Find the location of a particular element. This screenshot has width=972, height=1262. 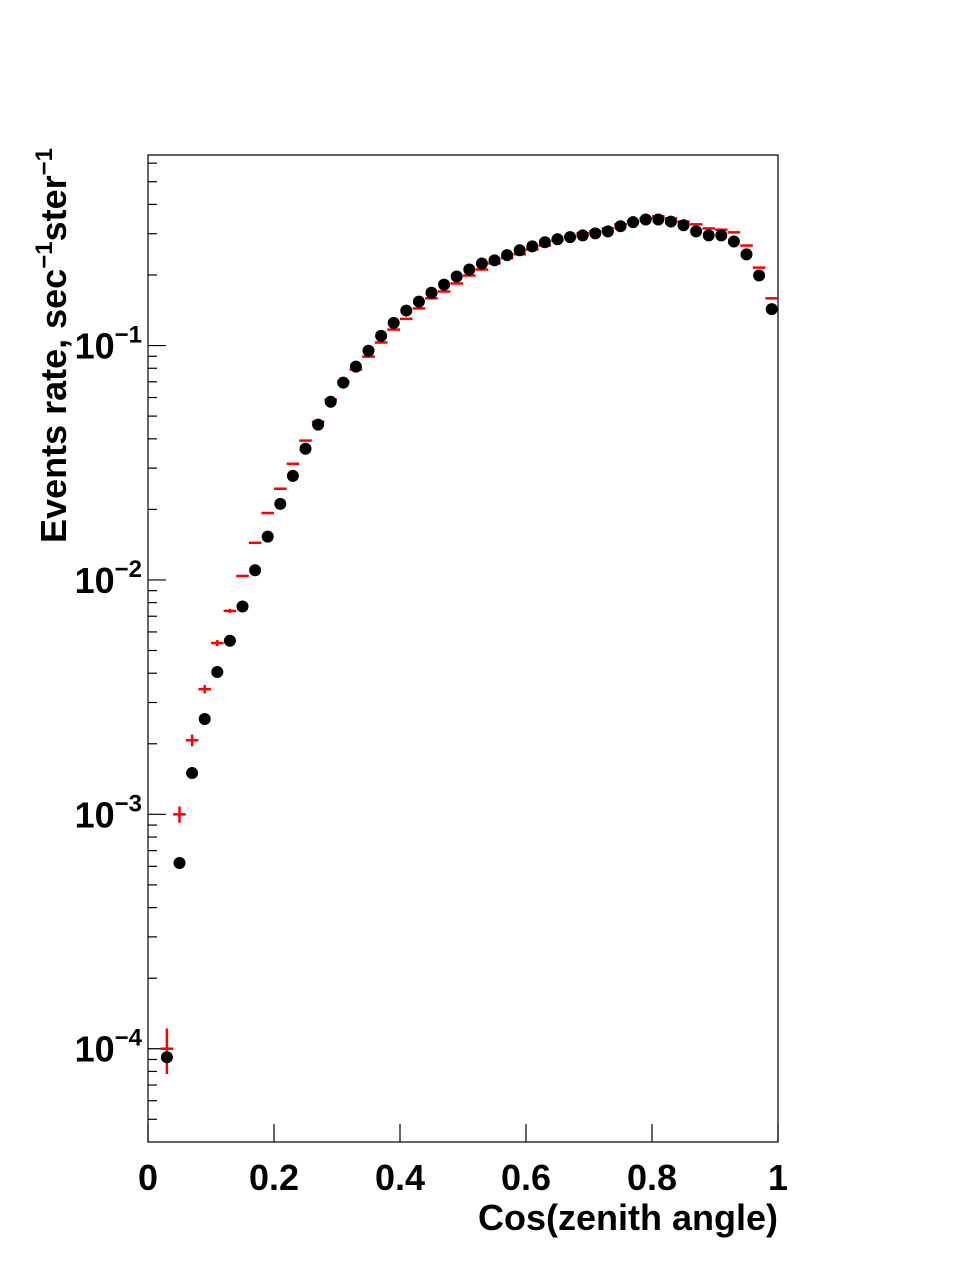

x-tick-label: 1 is located at coordinates (778, 1177).